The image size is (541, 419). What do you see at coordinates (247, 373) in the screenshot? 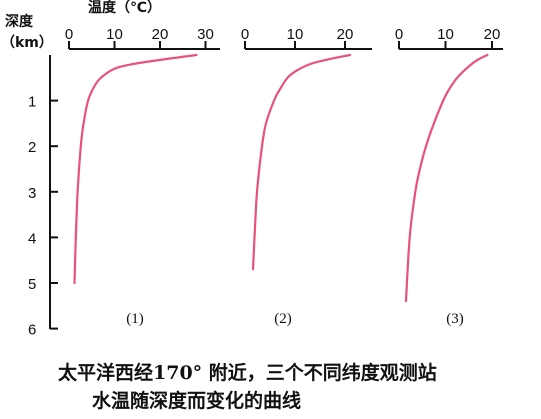
I see `caption-line-1: 太平洋西经170° 附近，三个不同纬度观测站` at bounding box center [247, 373].